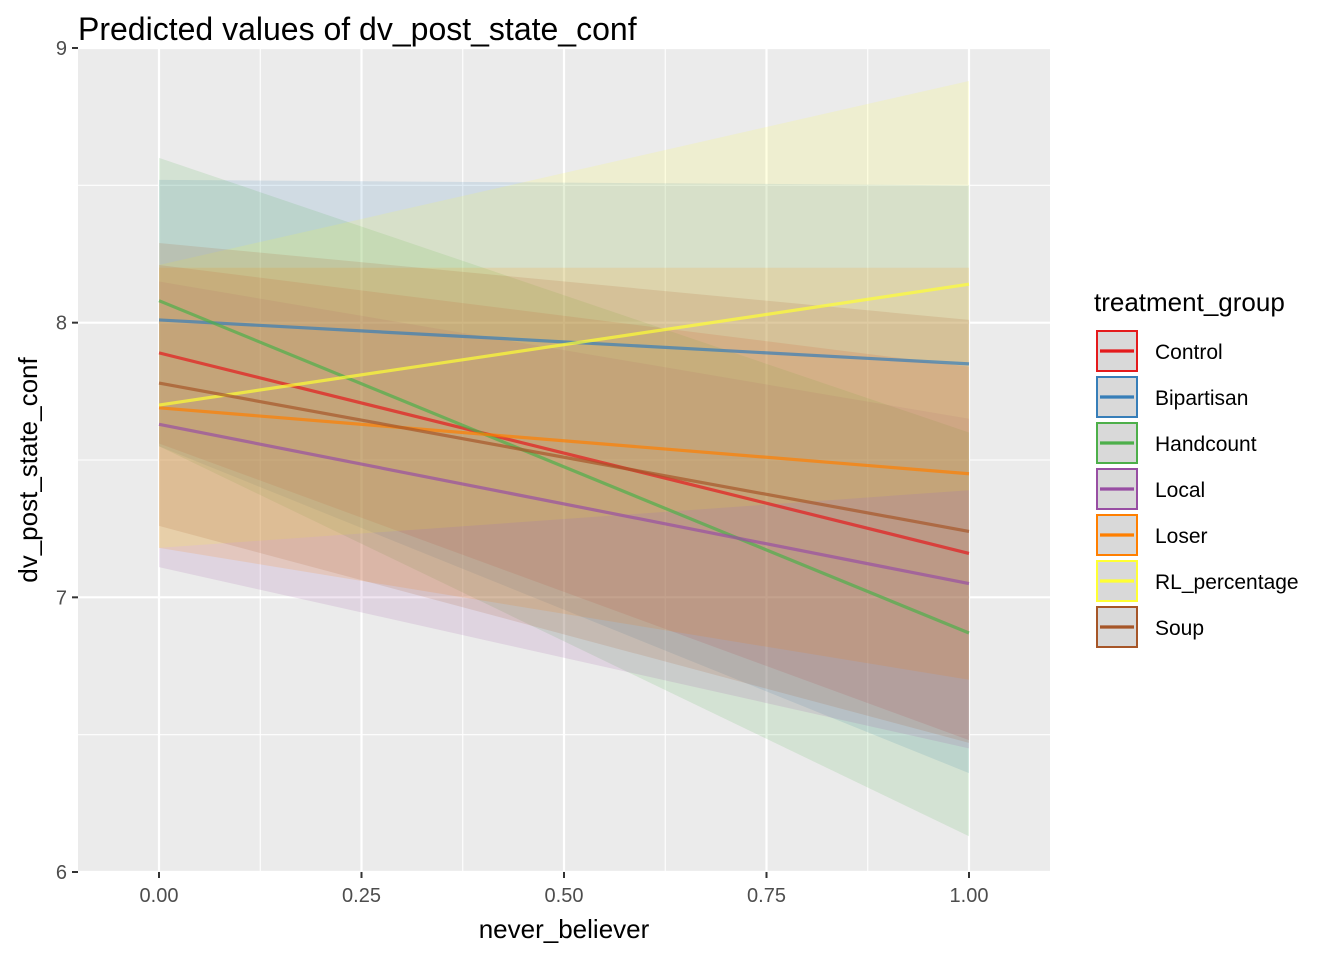 The width and height of the screenshot is (1344, 960). I want to click on legend-label: Local, so click(1180, 490).